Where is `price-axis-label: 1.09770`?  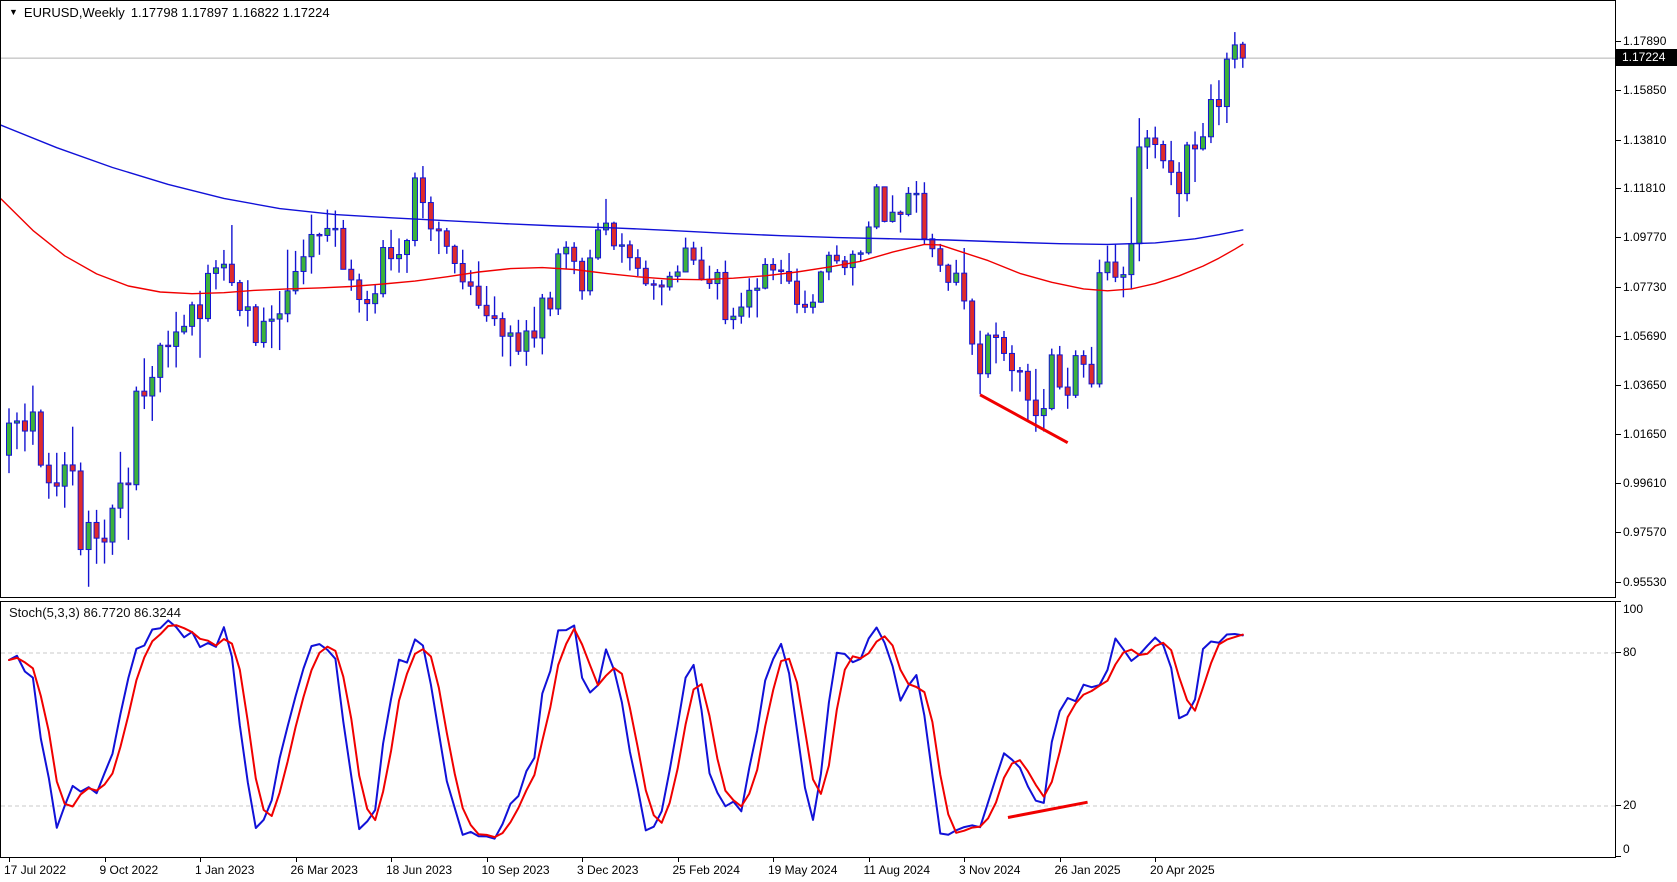 price-axis-label: 1.09770 is located at coordinates (1645, 237).